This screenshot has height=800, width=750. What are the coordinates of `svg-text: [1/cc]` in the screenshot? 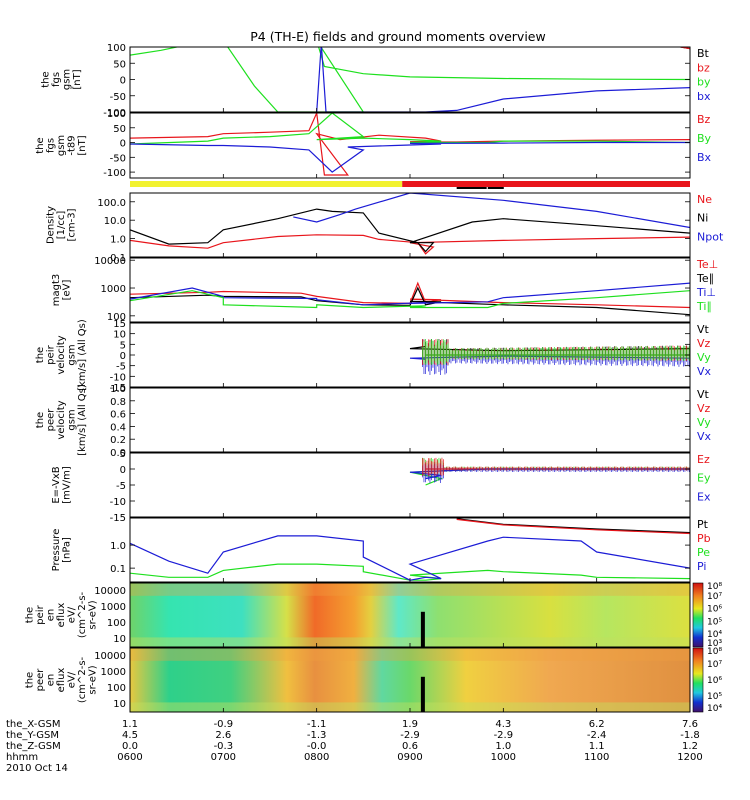 It's located at (61, 225).